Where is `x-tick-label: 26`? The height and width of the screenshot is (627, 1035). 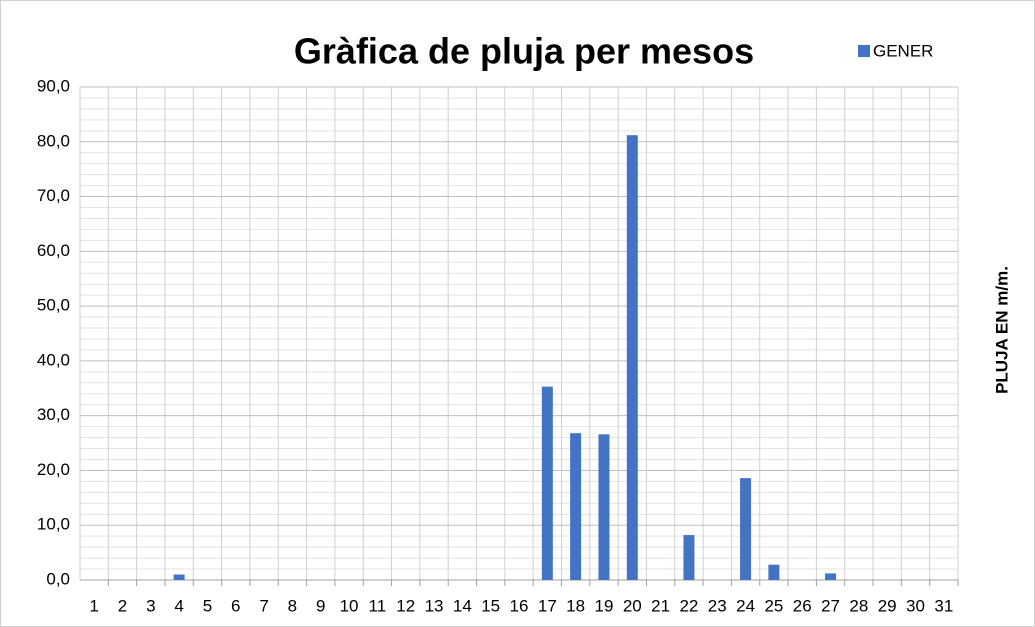
x-tick-label: 26 is located at coordinates (802, 605).